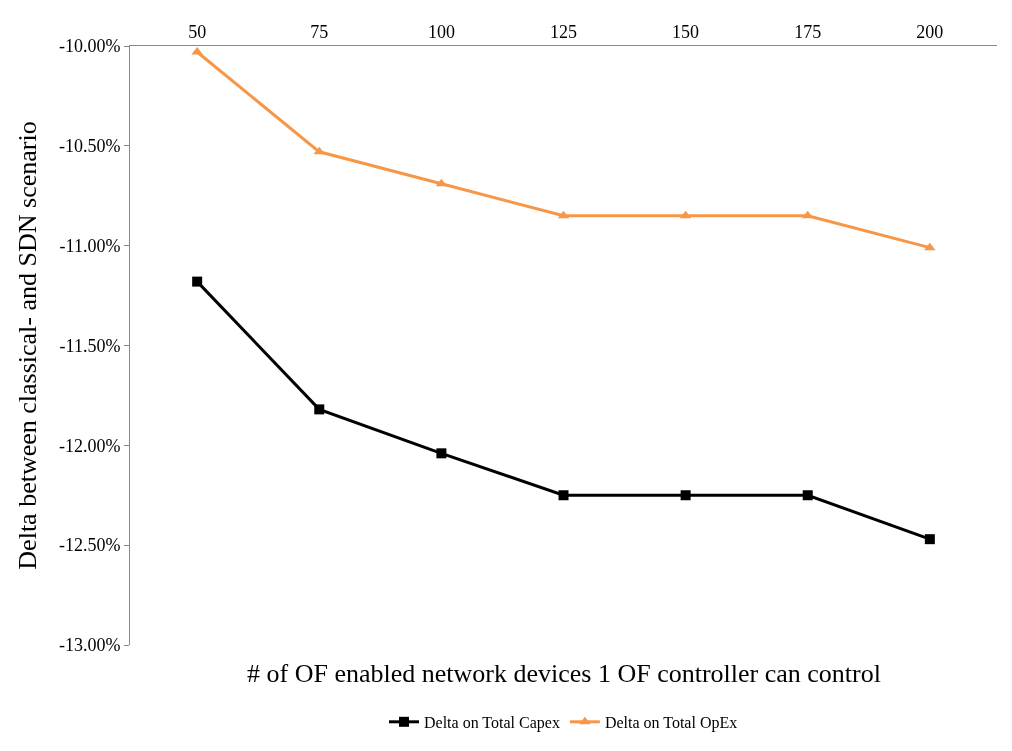  I want to click on y-tick-label: -10.00%, so click(89, 46).